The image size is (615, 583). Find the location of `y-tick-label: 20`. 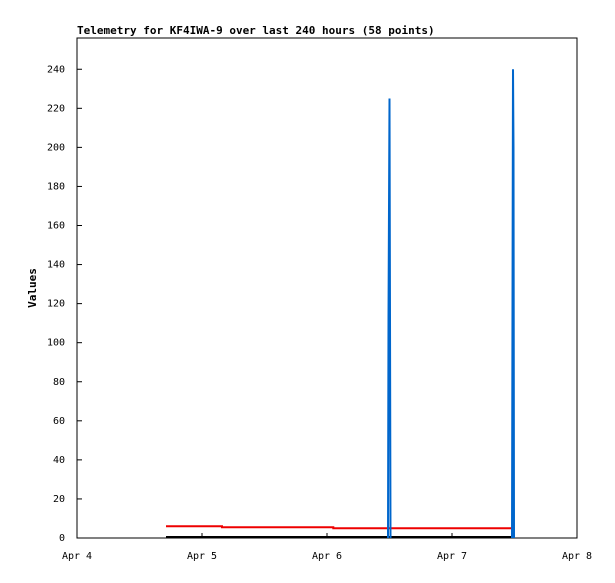

y-tick-label: 20 is located at coordinates (59, 499).